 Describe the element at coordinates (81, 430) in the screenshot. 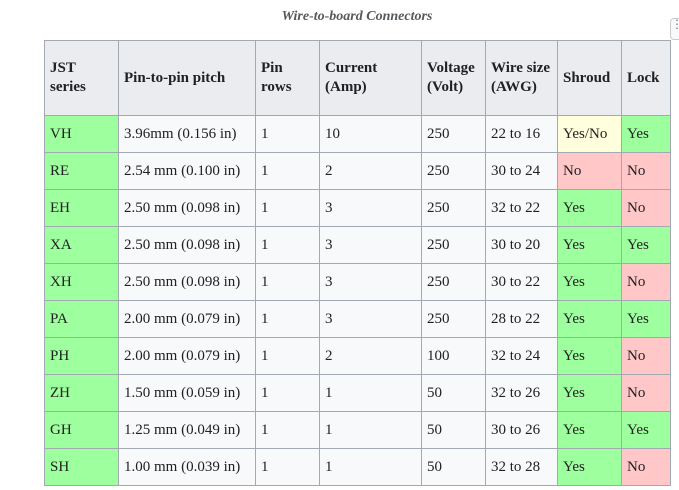

I see `series-cell: GH` at that location.